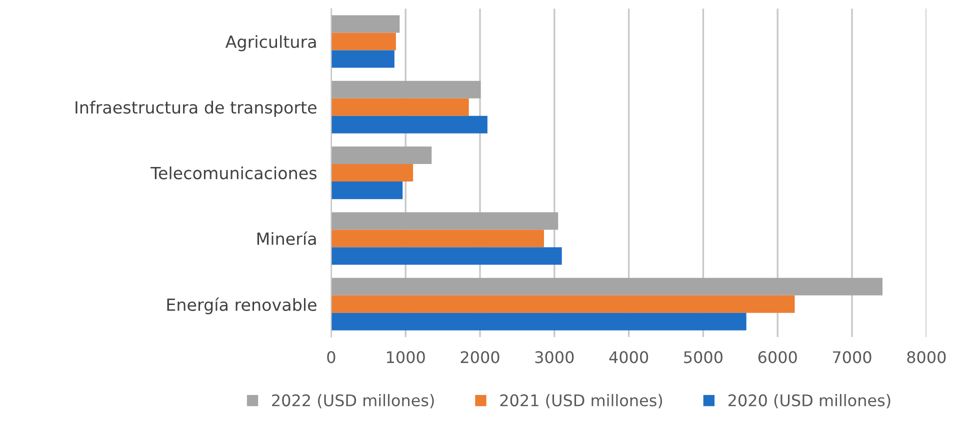 The image size is (960, 432). What do you see at coordinates (353, 401) in the screenshot?
I see `legend-label: 2022 (USD millones)` at bounding box center [353, 401].